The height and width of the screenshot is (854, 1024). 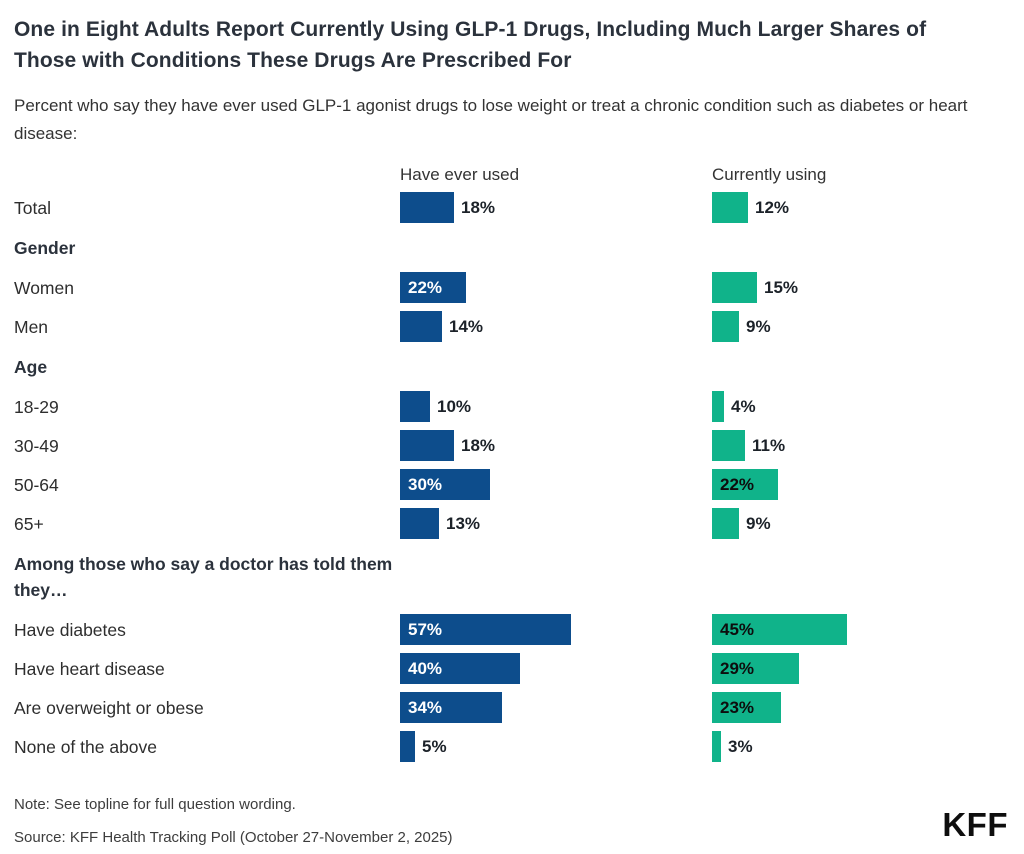 I want to click on row-label: 50-64, so click(x=36, y=484).